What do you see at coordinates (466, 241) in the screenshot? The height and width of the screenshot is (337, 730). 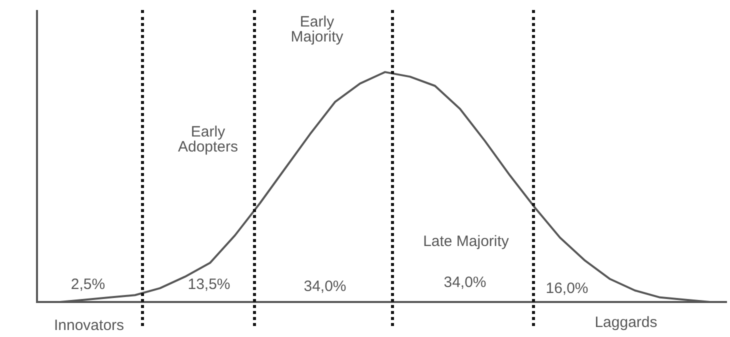 I see `annotation: Late Majority` at bounding box center [466, 241].